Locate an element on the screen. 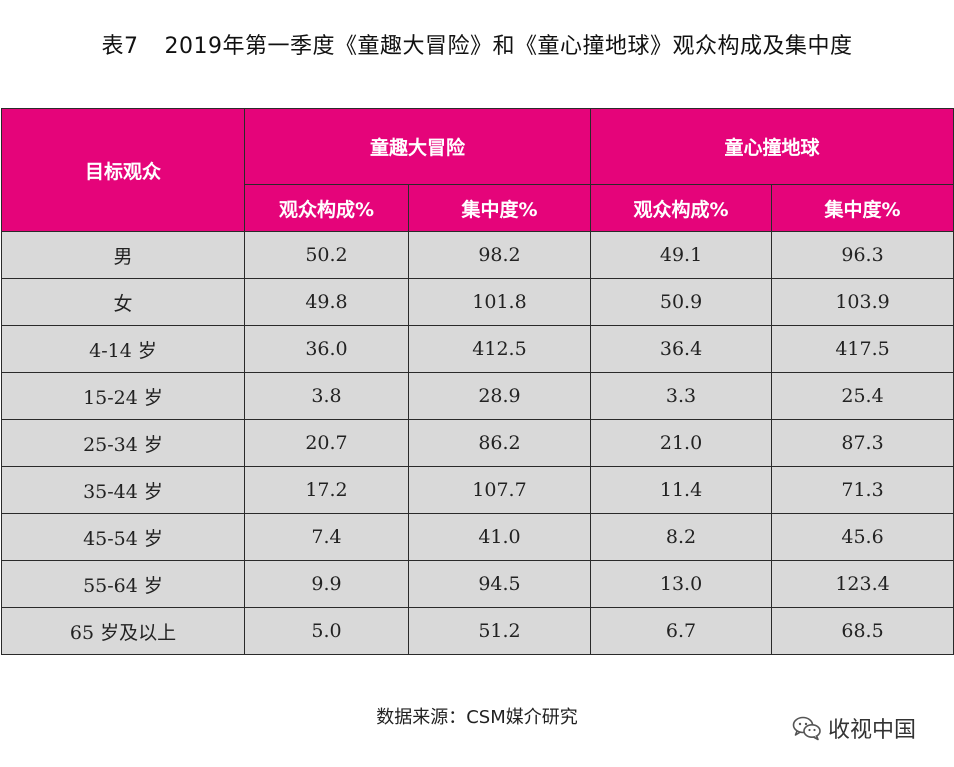 The height and width of the screenshot is (767, 954). table-row: 25-34 岁 20.7 86.2 21.0 87.3 is located at coordinates (477, 443).